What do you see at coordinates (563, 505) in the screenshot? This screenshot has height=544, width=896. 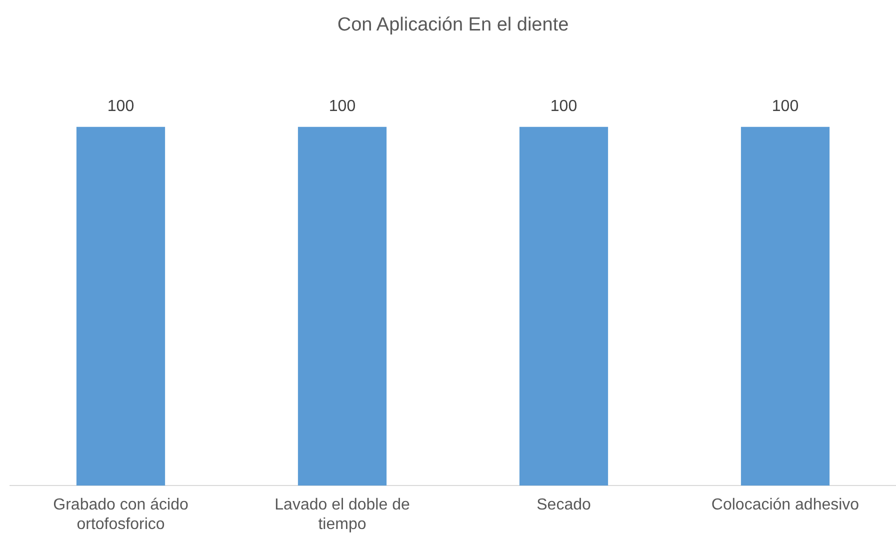 I see `x-tick-label: Secado` at bounding box center [563, 505].